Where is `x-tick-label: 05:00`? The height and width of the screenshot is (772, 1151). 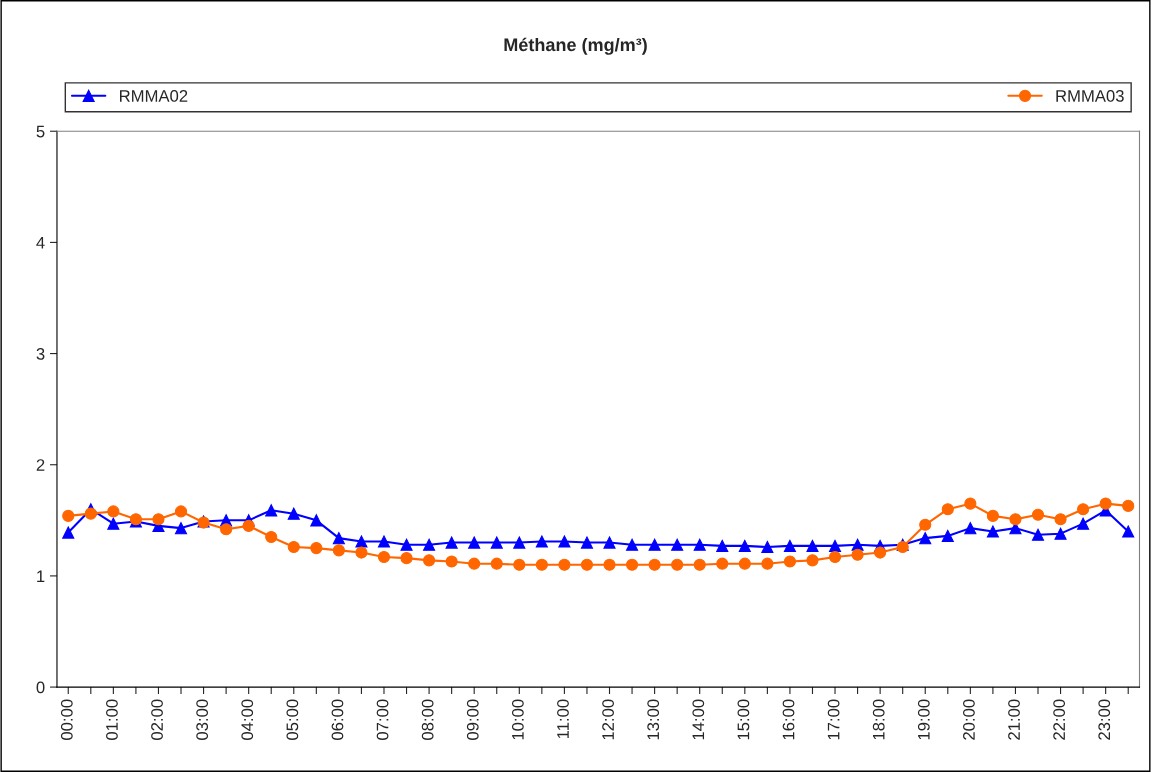 x-tick-label: 05:00 is located at coordinates (292, 719).